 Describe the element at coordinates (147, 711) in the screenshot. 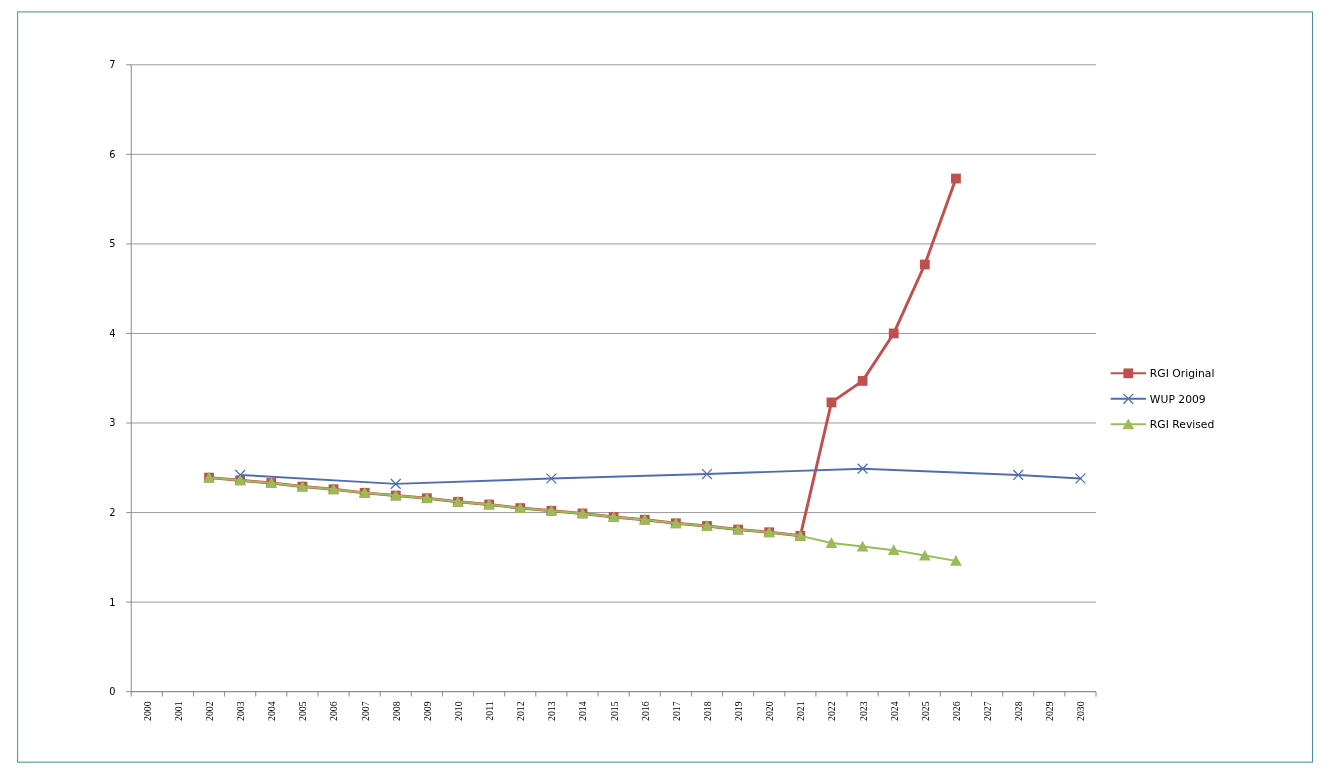

I see `x-tick-label: 2000` at that location.